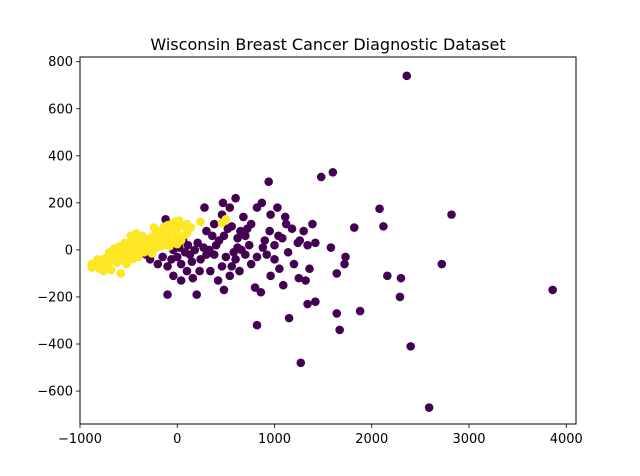 Image resolution: width=640 pixels, height=476 pixels. Describe the element at coordinates (274, 439) in the screenshot. I see `x-tick-label: 1000` at that location.